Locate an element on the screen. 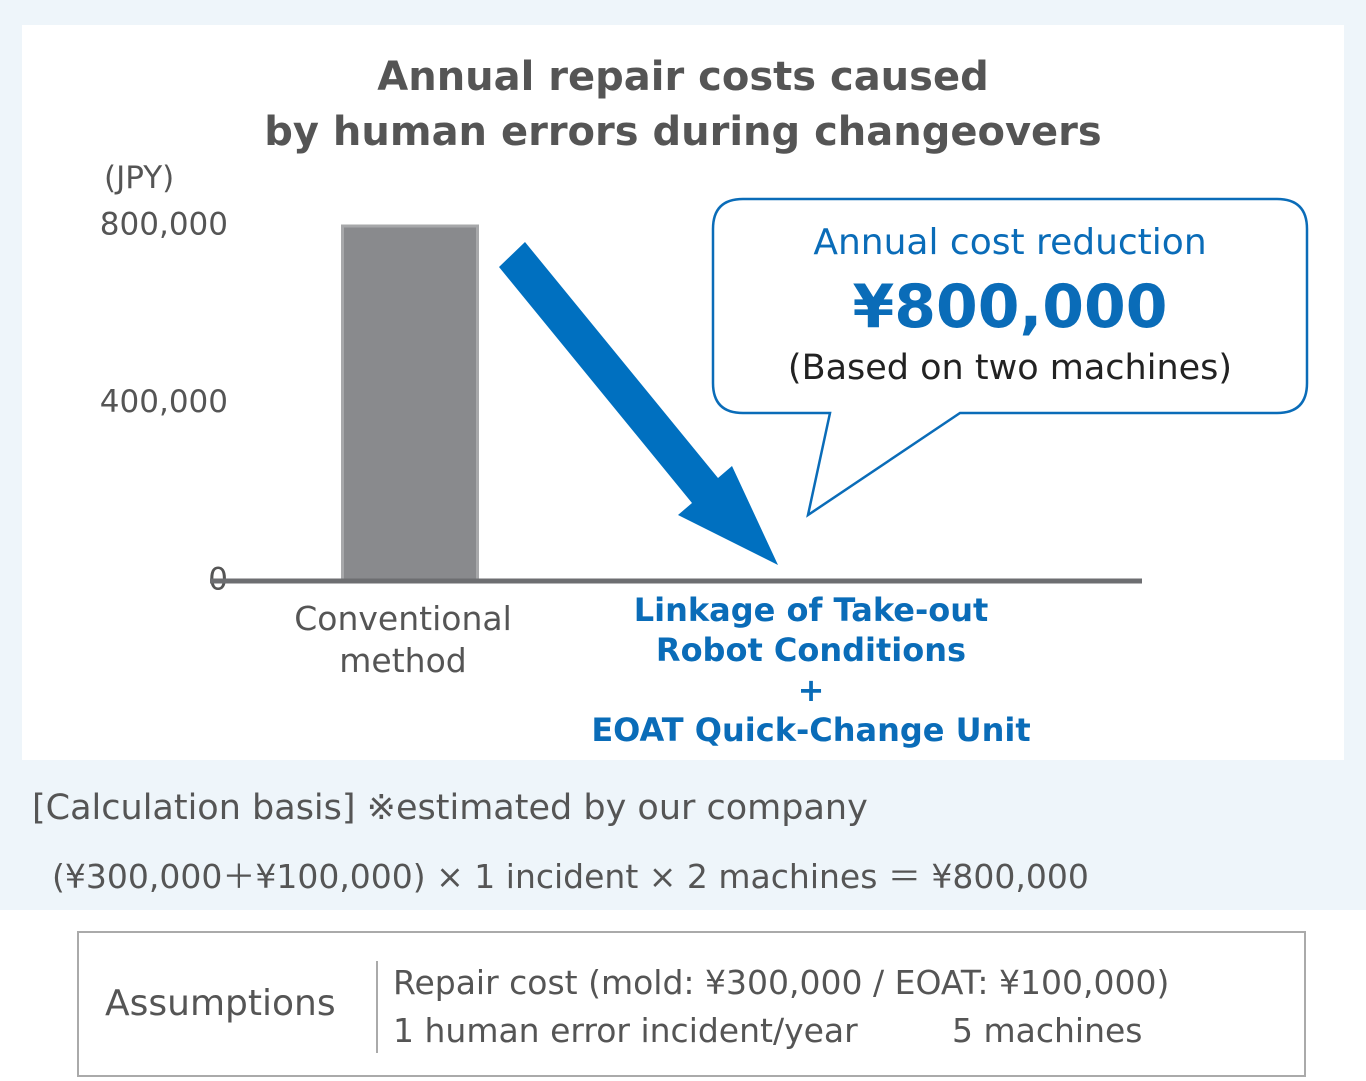  separator is located at coordinates (377, 1007).